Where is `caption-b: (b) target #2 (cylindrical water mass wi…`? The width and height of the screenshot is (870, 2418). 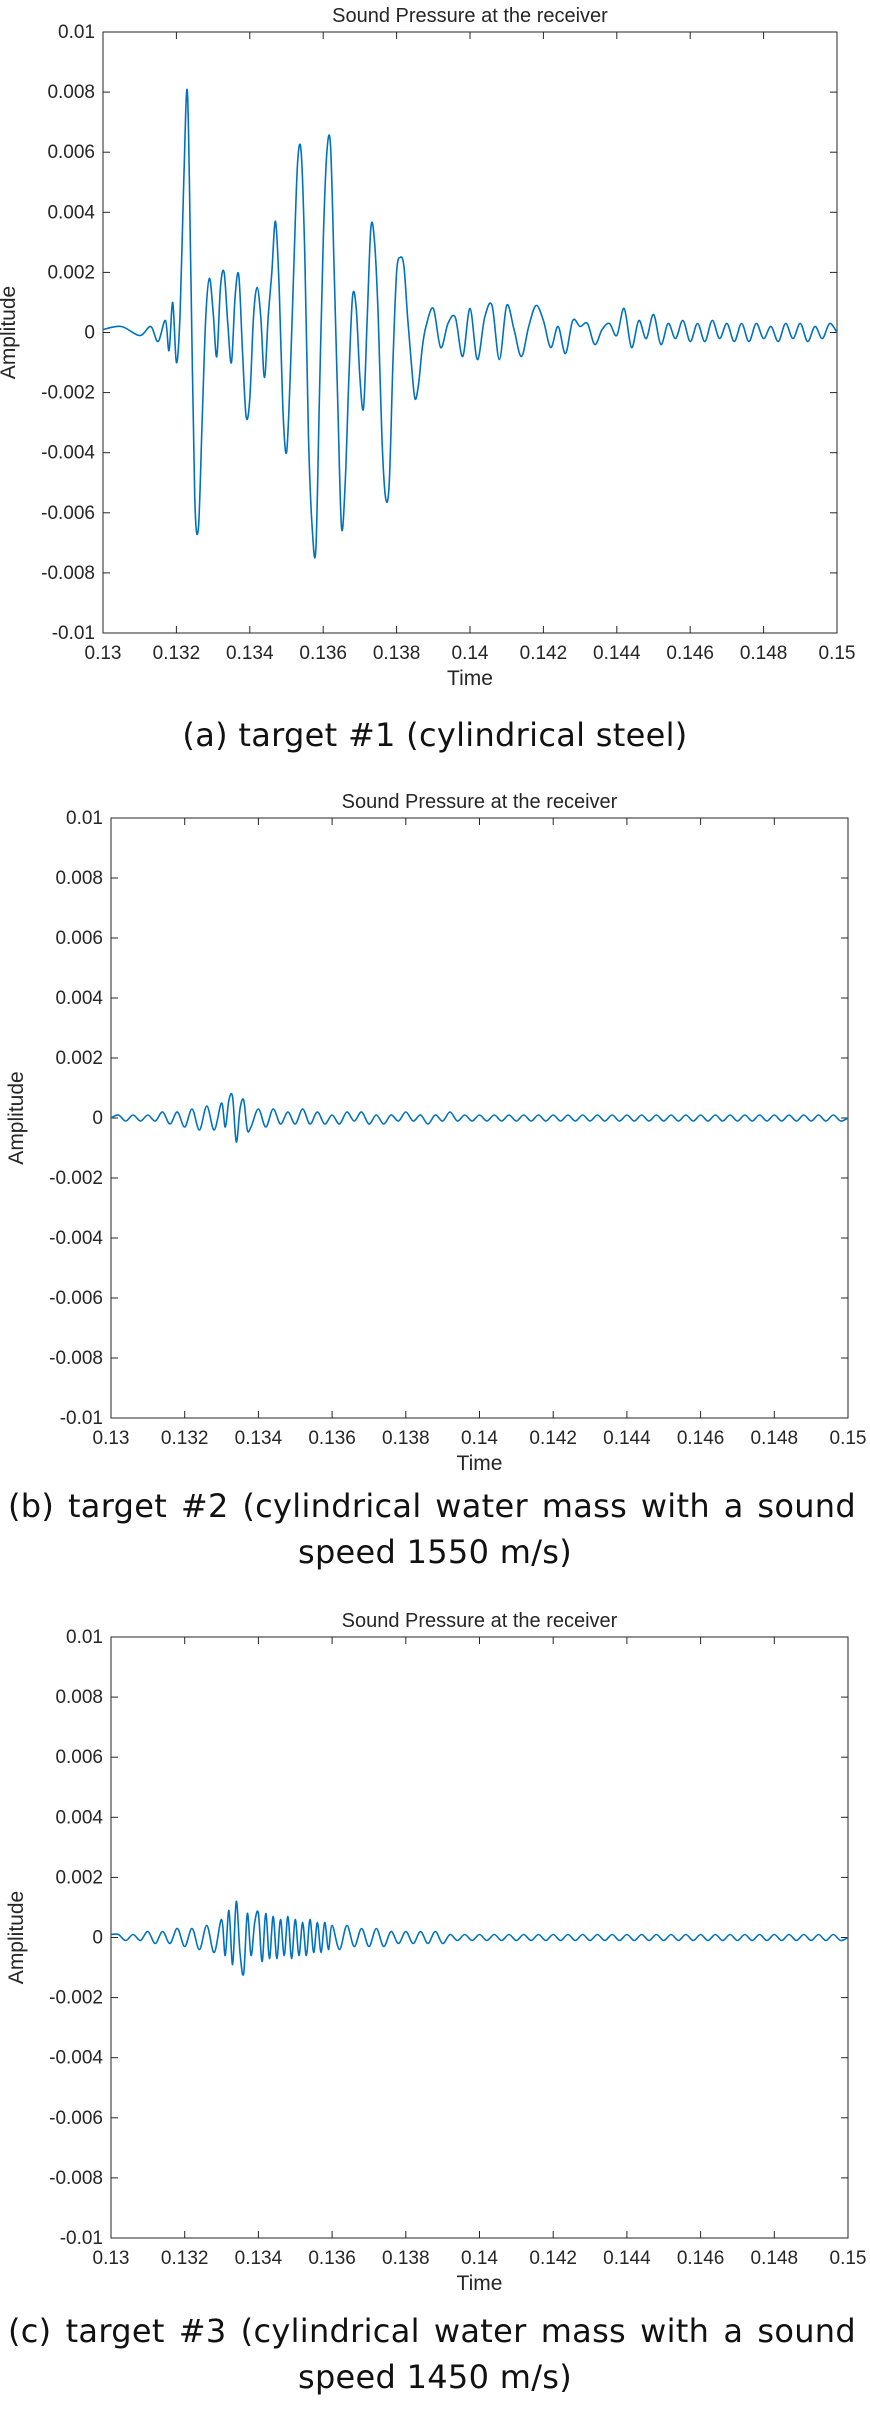
caption-b: (b) target #2 (cylindrical water mass wi… is located at coordinates (432, 1506).